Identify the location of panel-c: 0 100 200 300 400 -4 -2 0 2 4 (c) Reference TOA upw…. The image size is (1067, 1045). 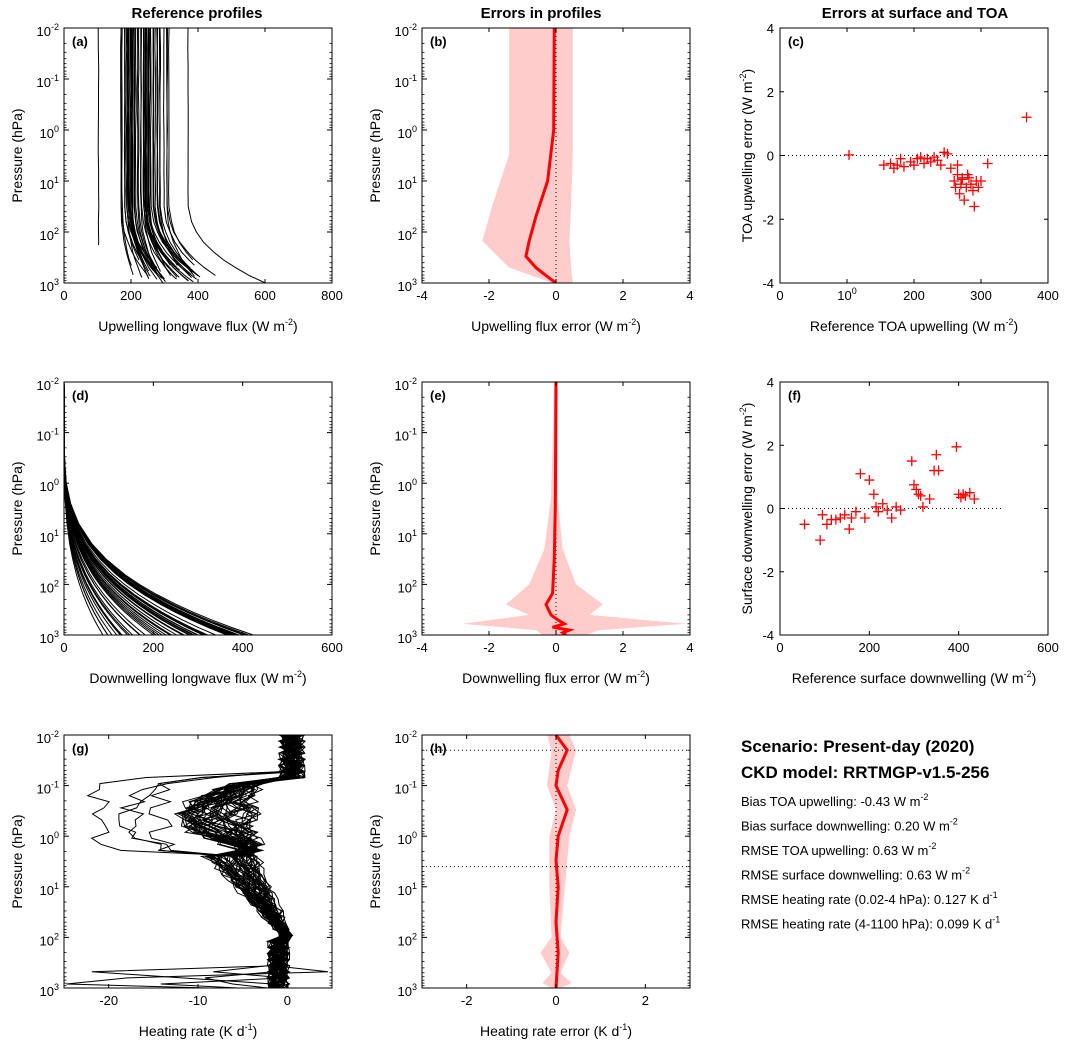
(898, 177).